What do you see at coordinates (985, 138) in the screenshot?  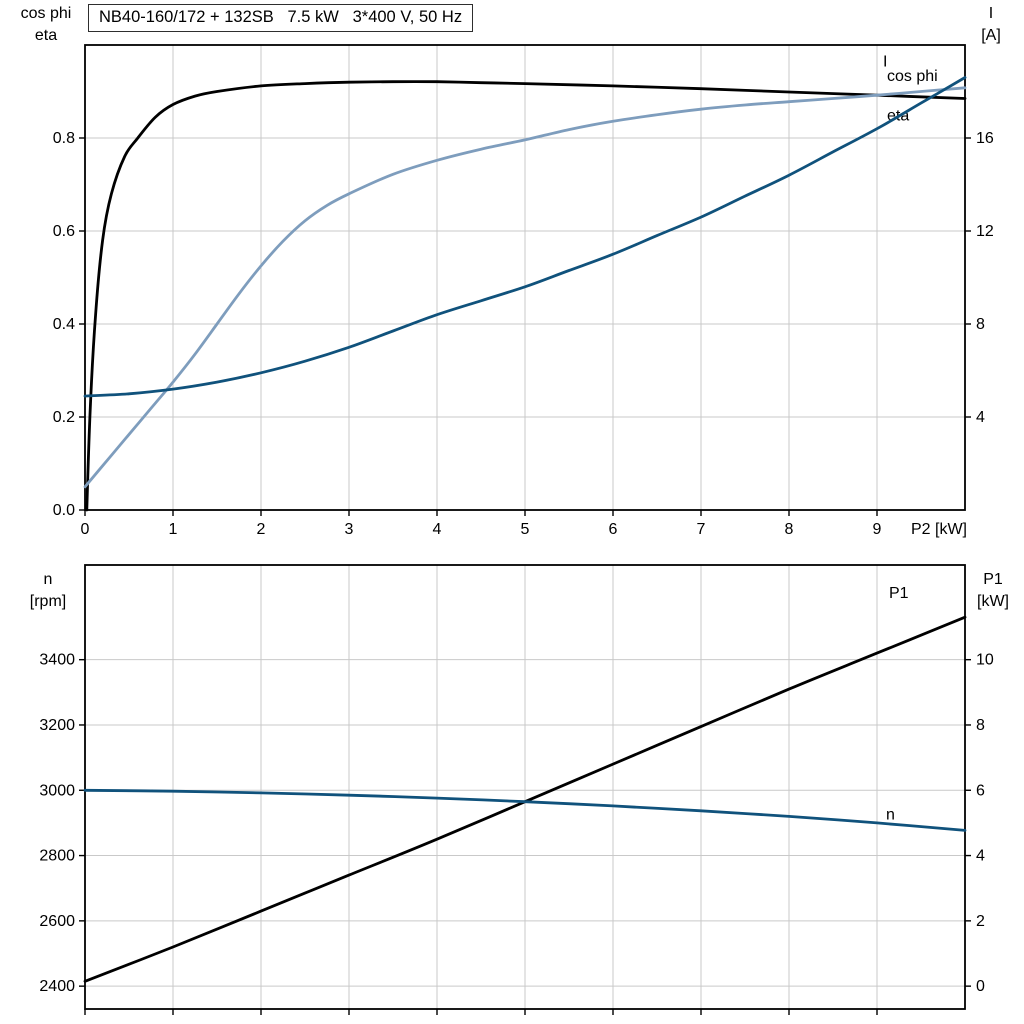 I see `right-tick-label: 16` at bounding box center [985, 138].